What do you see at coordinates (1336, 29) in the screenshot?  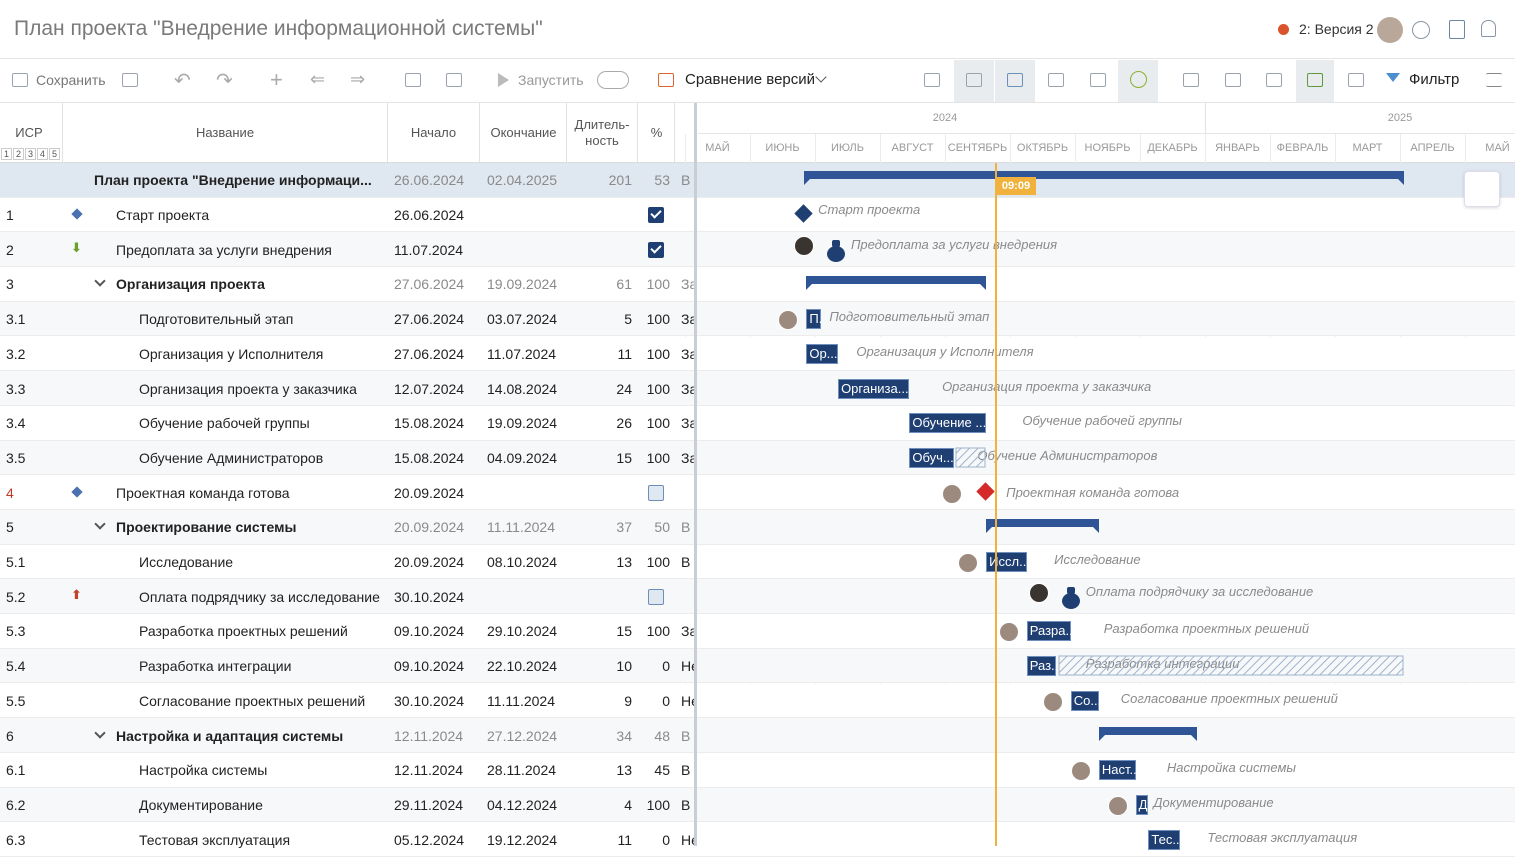 I see `version-label: 2: Версия 2` at bounding box center [1336, 29].